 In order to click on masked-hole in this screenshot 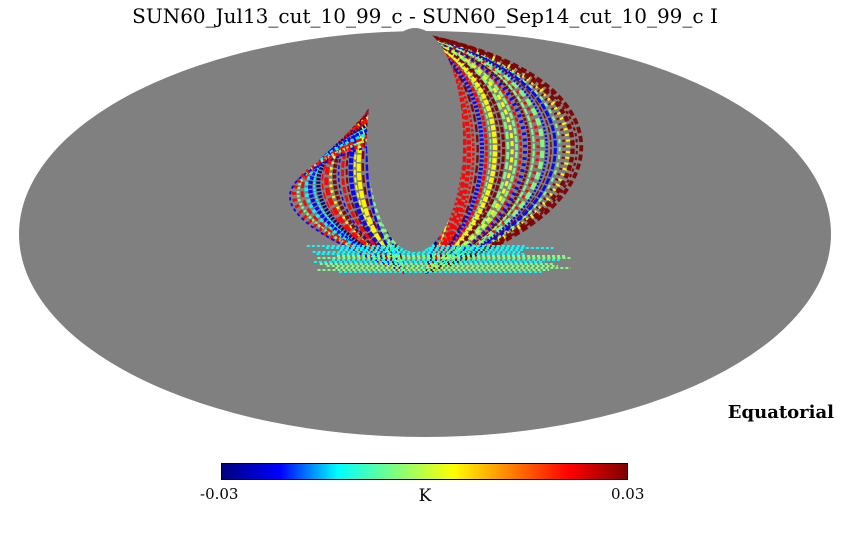, I will do `click(415, 140)`.